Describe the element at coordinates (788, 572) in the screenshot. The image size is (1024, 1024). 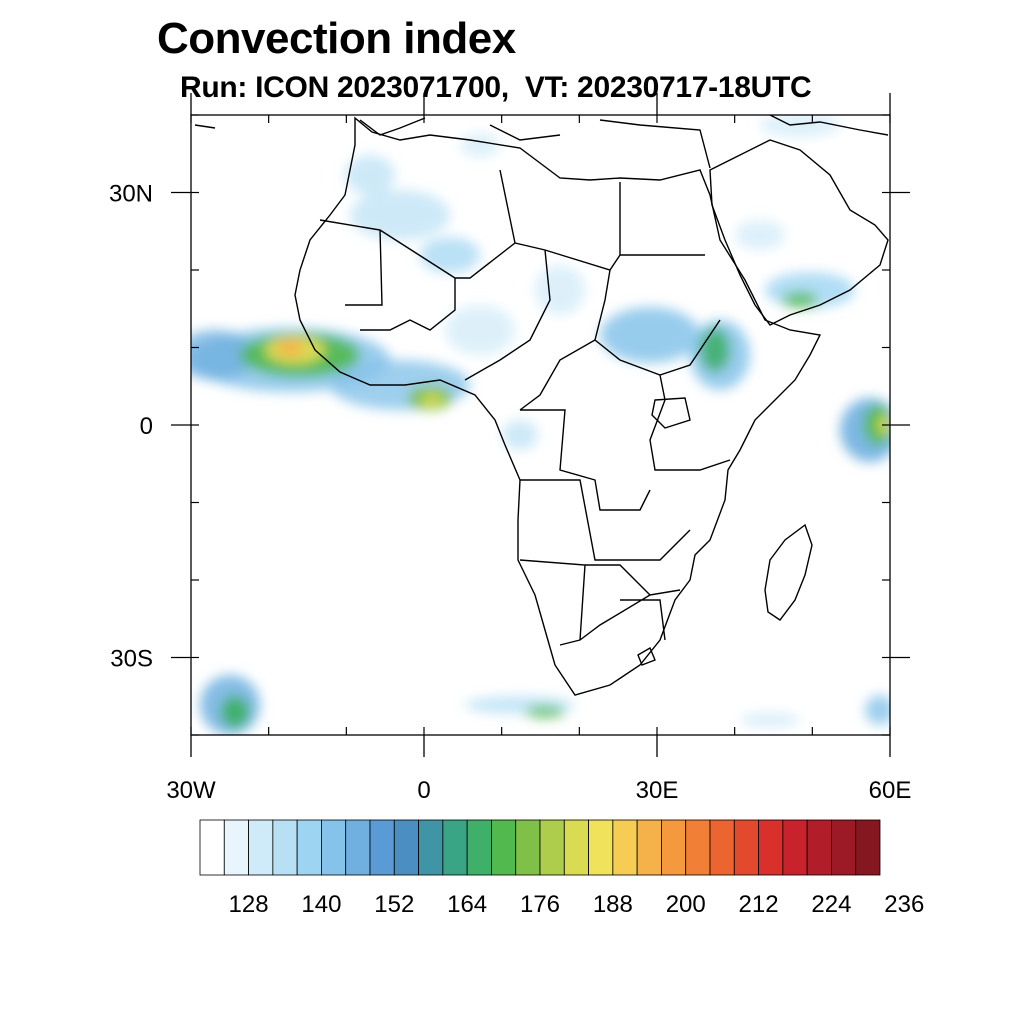
I see `madagascar-coastline` at that location.